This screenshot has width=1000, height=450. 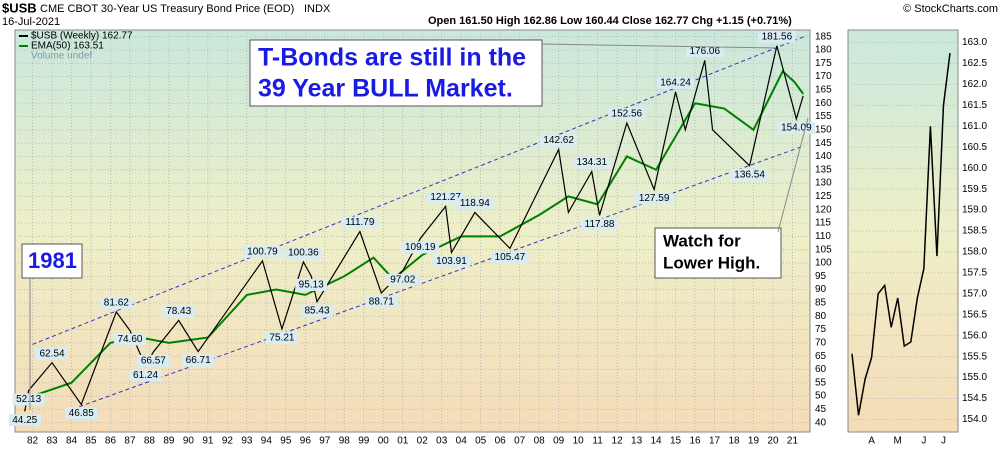 What do you see at coordinates (734, 441) in the screenshot?
I see `x-tick-label: 18` at bounding box center [734, 441].